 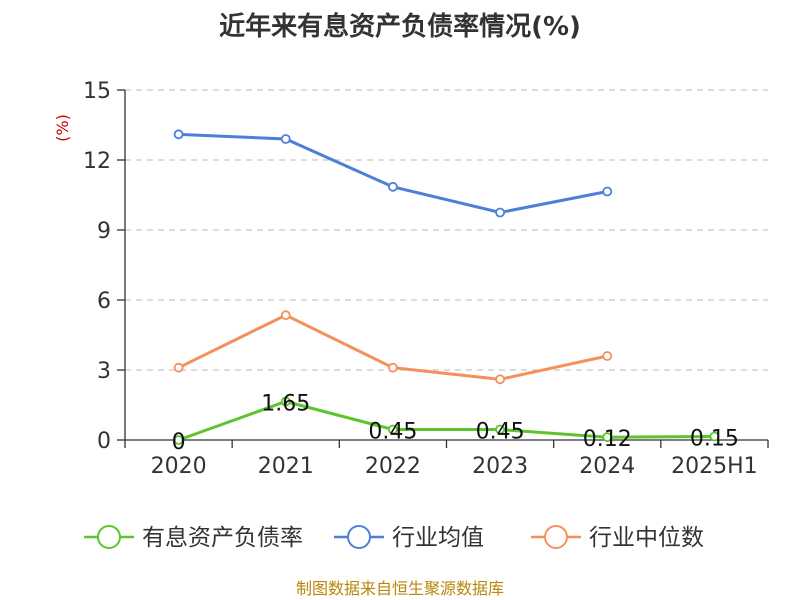 I want to click on y-tick-label: 9, so click(x=104, y=231).